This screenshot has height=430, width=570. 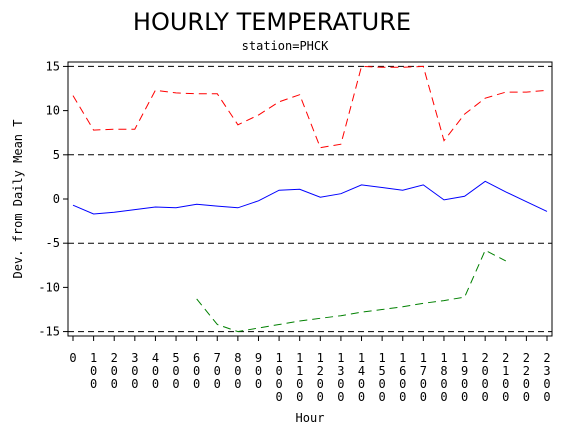 What do you see at coordinates (310, 418) in the screenshot?
I see `x-axis-label: Hour` at bounding box center [310, 418].